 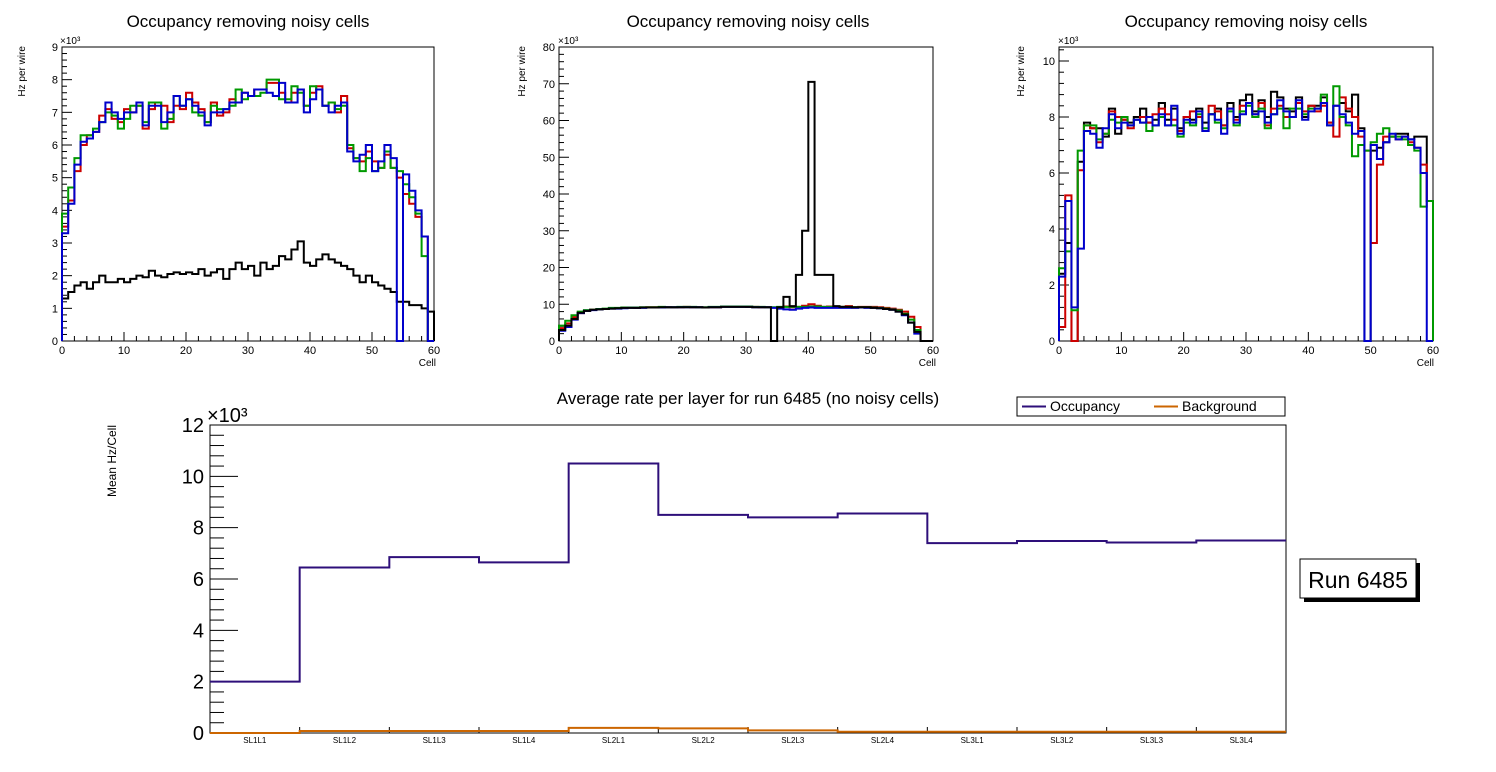 I want to click on x-tick-label-SL2L1: SL2L1, so click(x=614, y=740).